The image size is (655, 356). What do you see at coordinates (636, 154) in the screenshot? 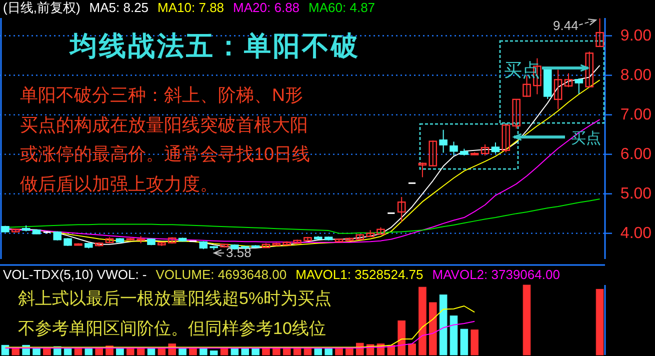
I see `y-tick-label: 6.00` at bounding box center [636, 154].